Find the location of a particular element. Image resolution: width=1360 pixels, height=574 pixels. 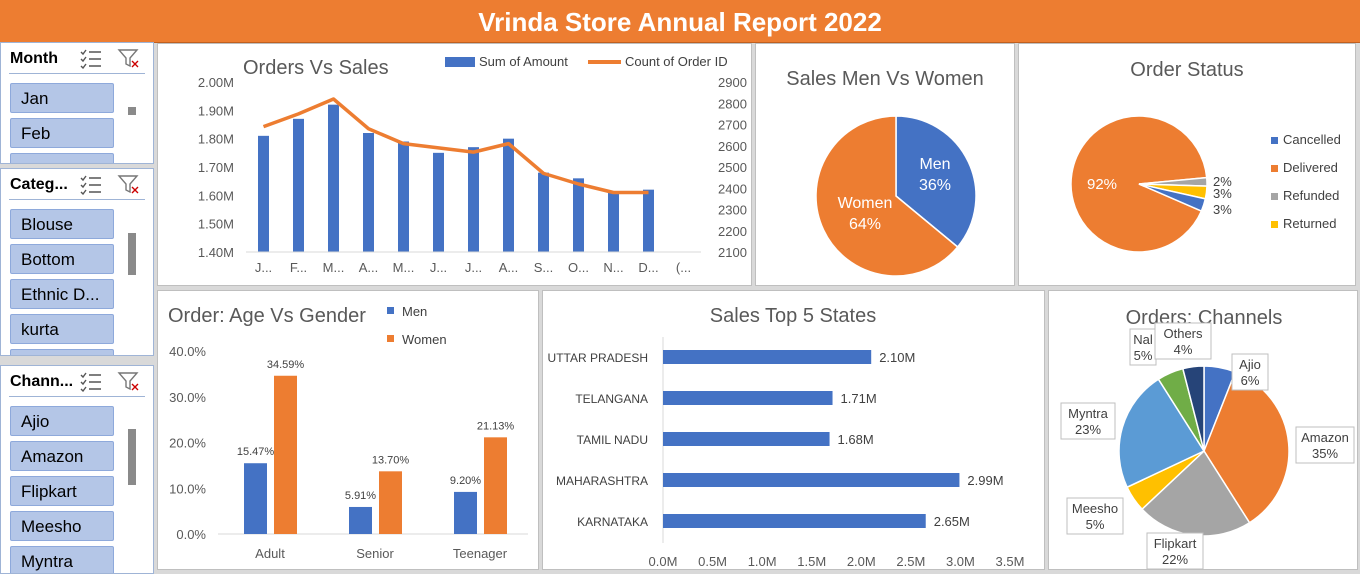

x-tick: 0.0M is located at coordinates (663, 561).